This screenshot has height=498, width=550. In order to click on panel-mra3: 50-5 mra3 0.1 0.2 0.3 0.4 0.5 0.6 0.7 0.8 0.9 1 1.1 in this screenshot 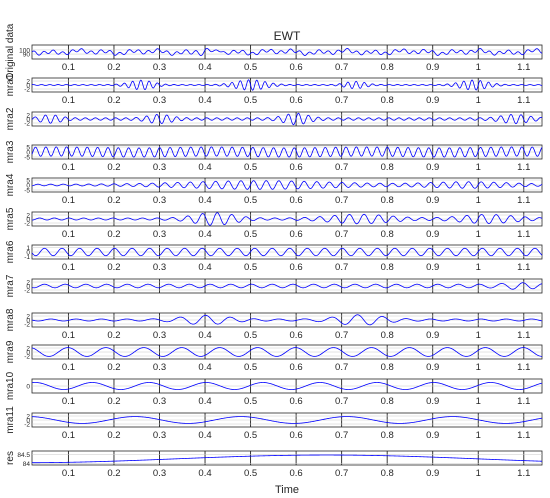, I will do `click(274, 156)`.